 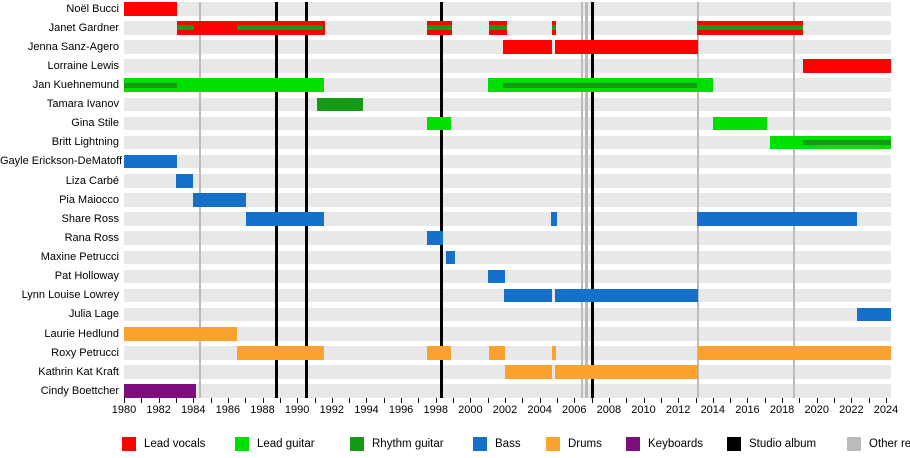 I want to click on member-name: Julia Lage, so click(x=93, y=314).